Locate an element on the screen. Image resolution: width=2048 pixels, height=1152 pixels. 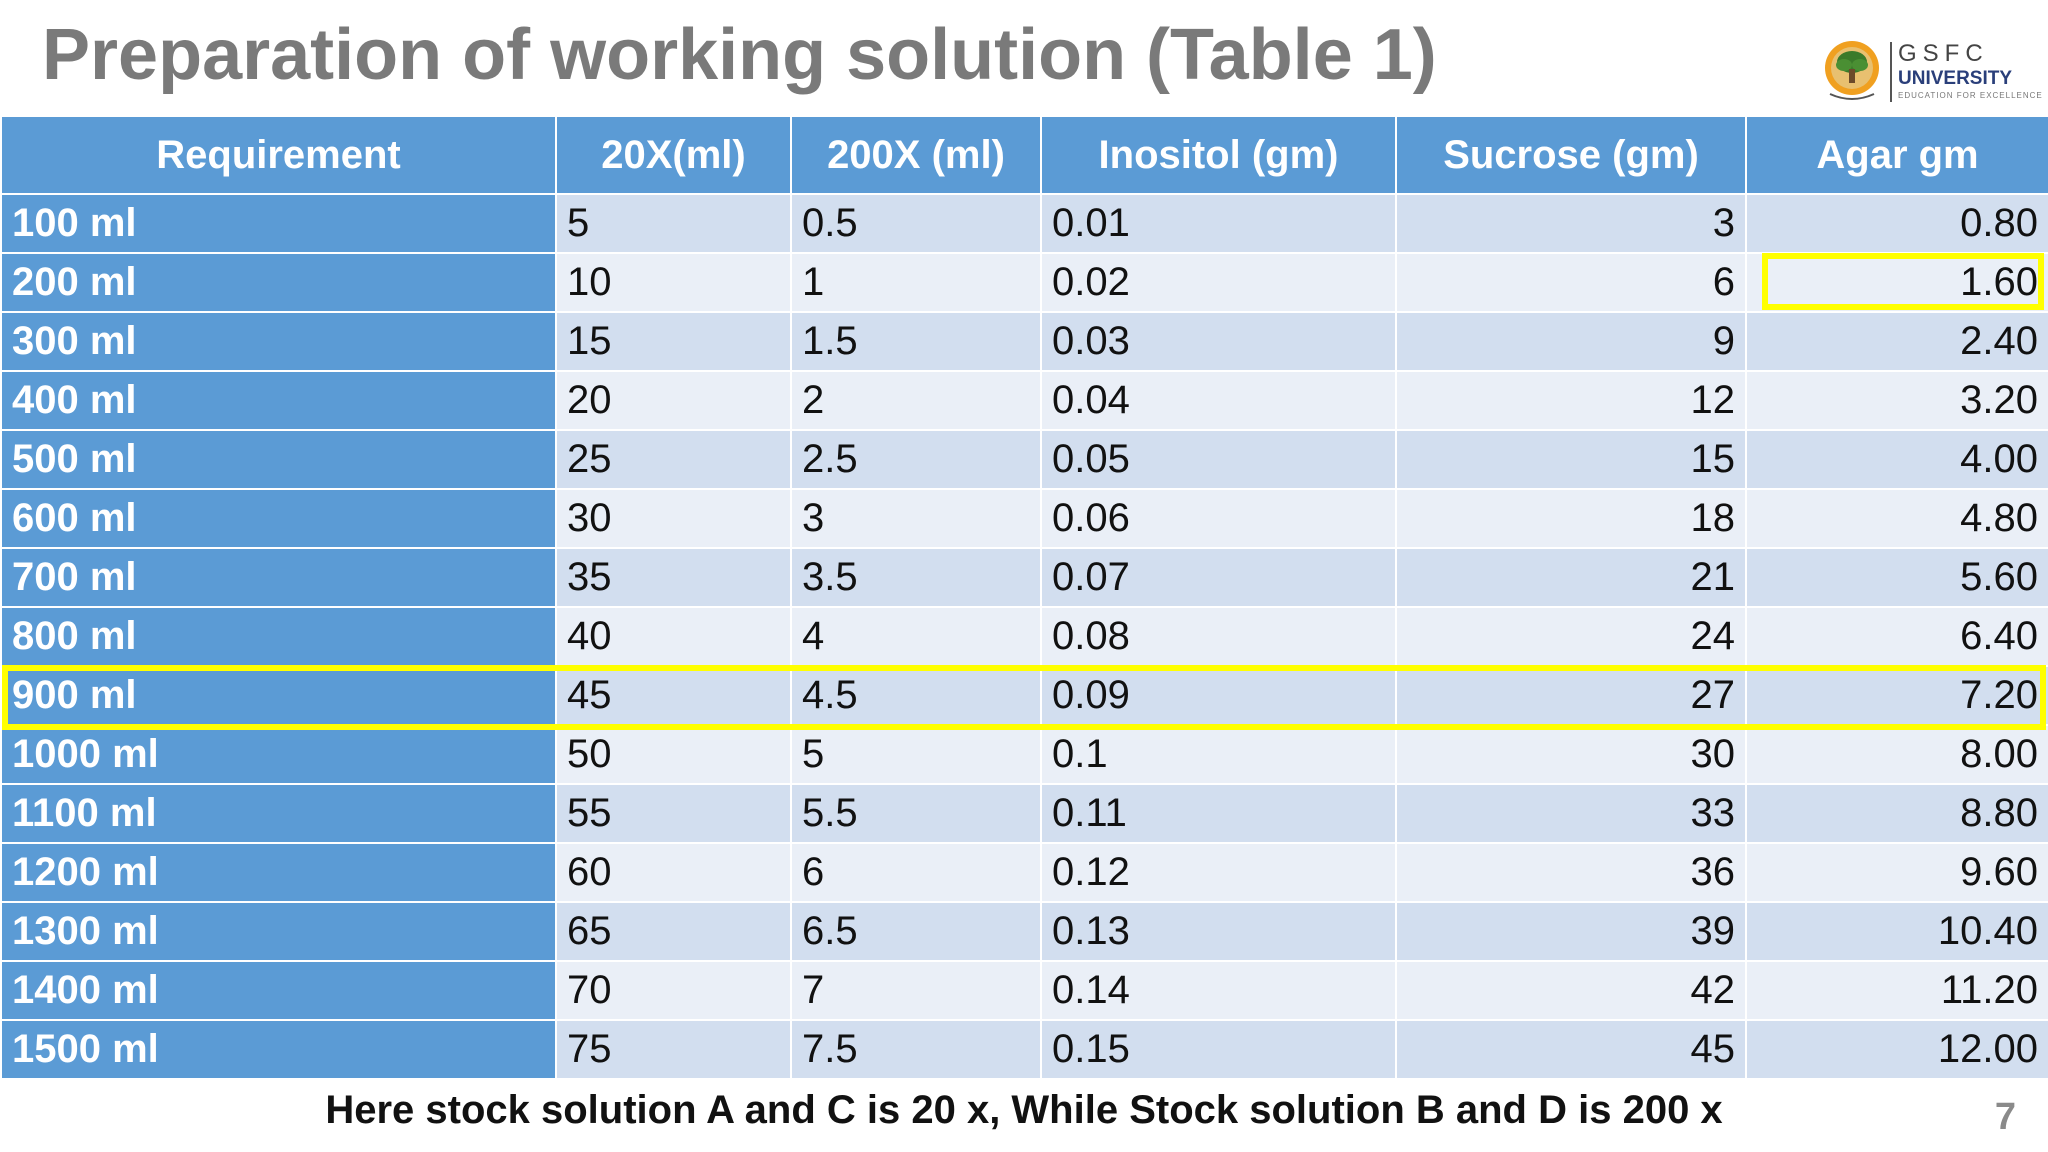
table-row: 1500 ml 75 7.5 0.15 45 12.00 is located at coordinates (1024, 1049).